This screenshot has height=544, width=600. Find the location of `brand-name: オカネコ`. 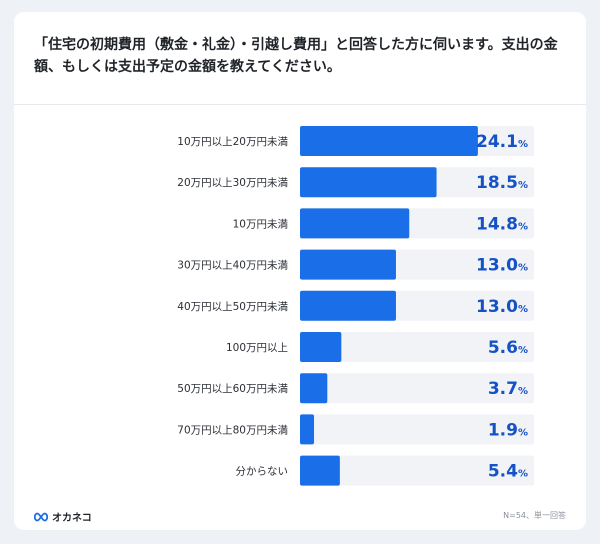

brand-name: オカネコ is located at coordinates (72, 518).